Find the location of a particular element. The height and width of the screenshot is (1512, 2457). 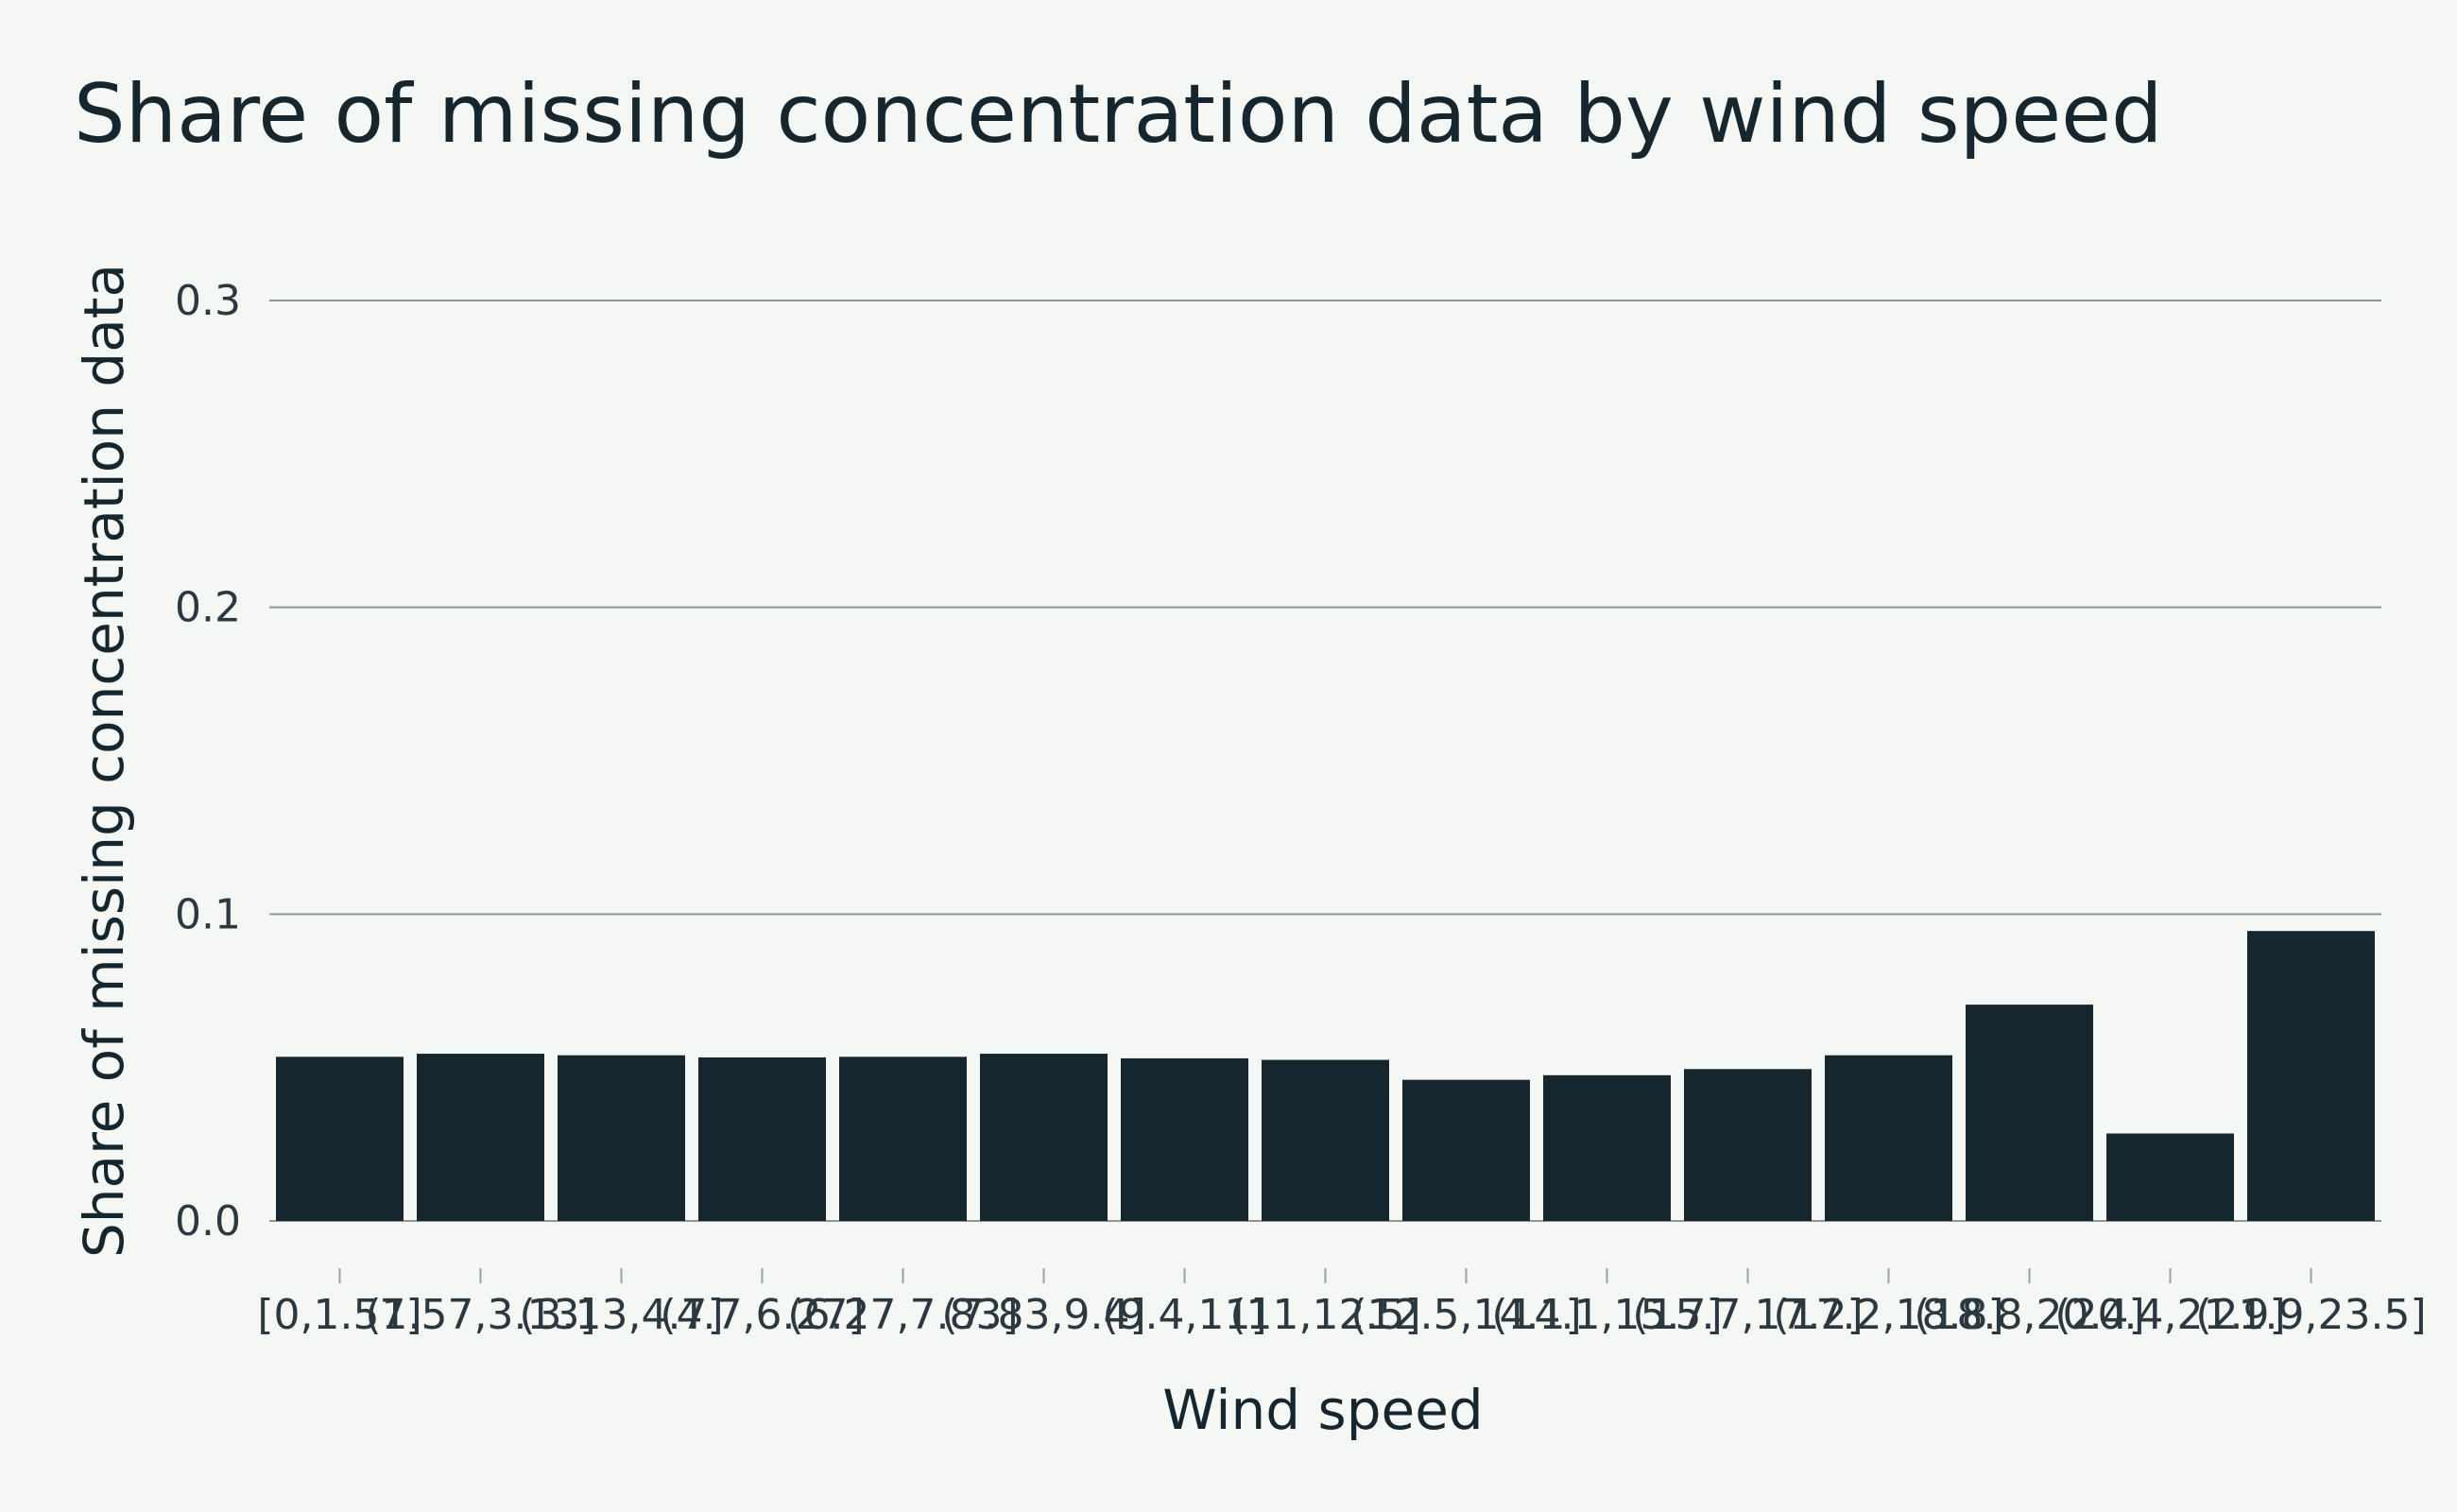

y-axis-title: Share of missing concentration data is located at coordinates (104, 761).